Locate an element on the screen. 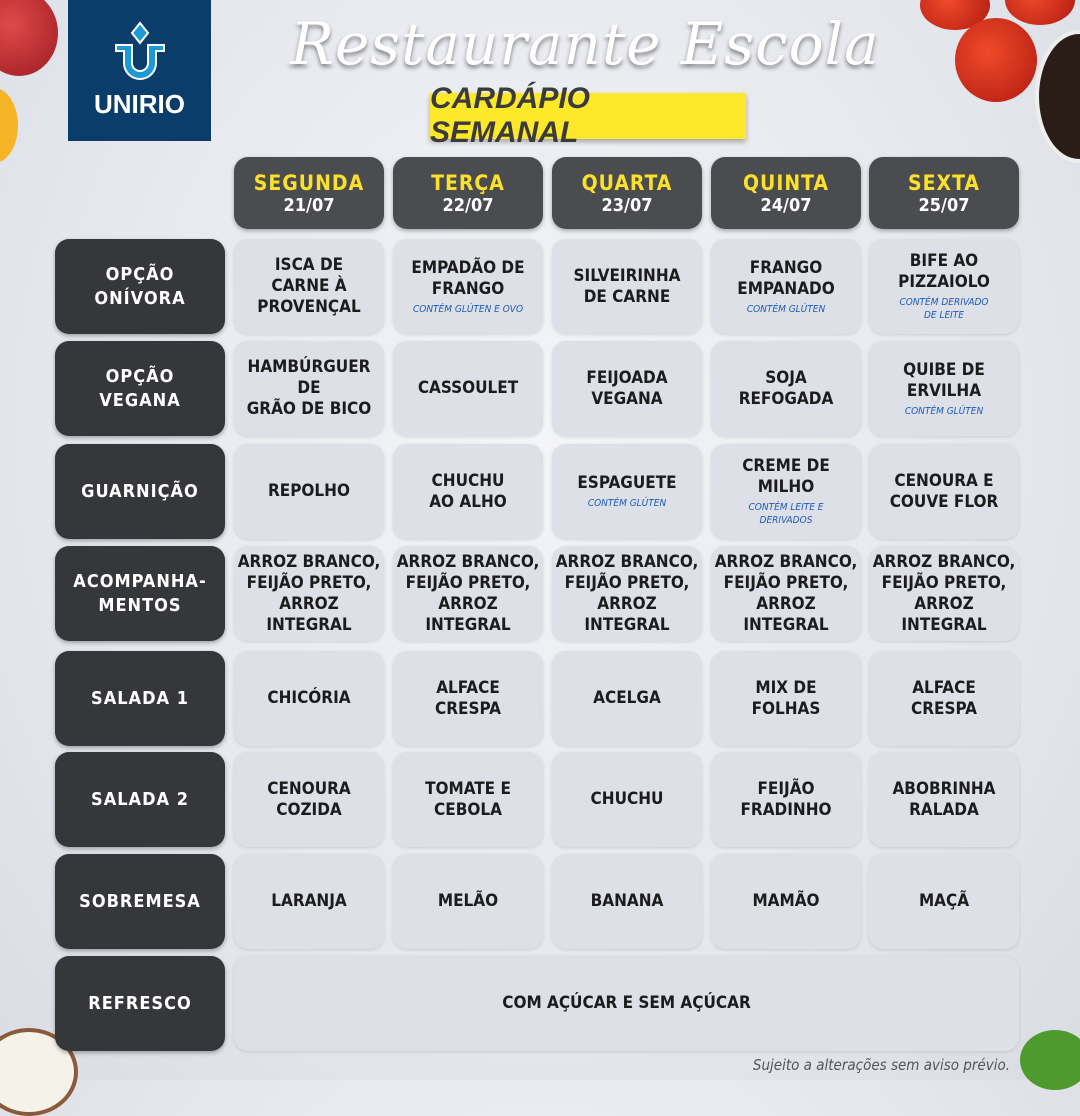 The image size is (1080, 1116). allergen-note: CONTÉM LEITE E DERIVADOS is located at coordinates (786, 514).